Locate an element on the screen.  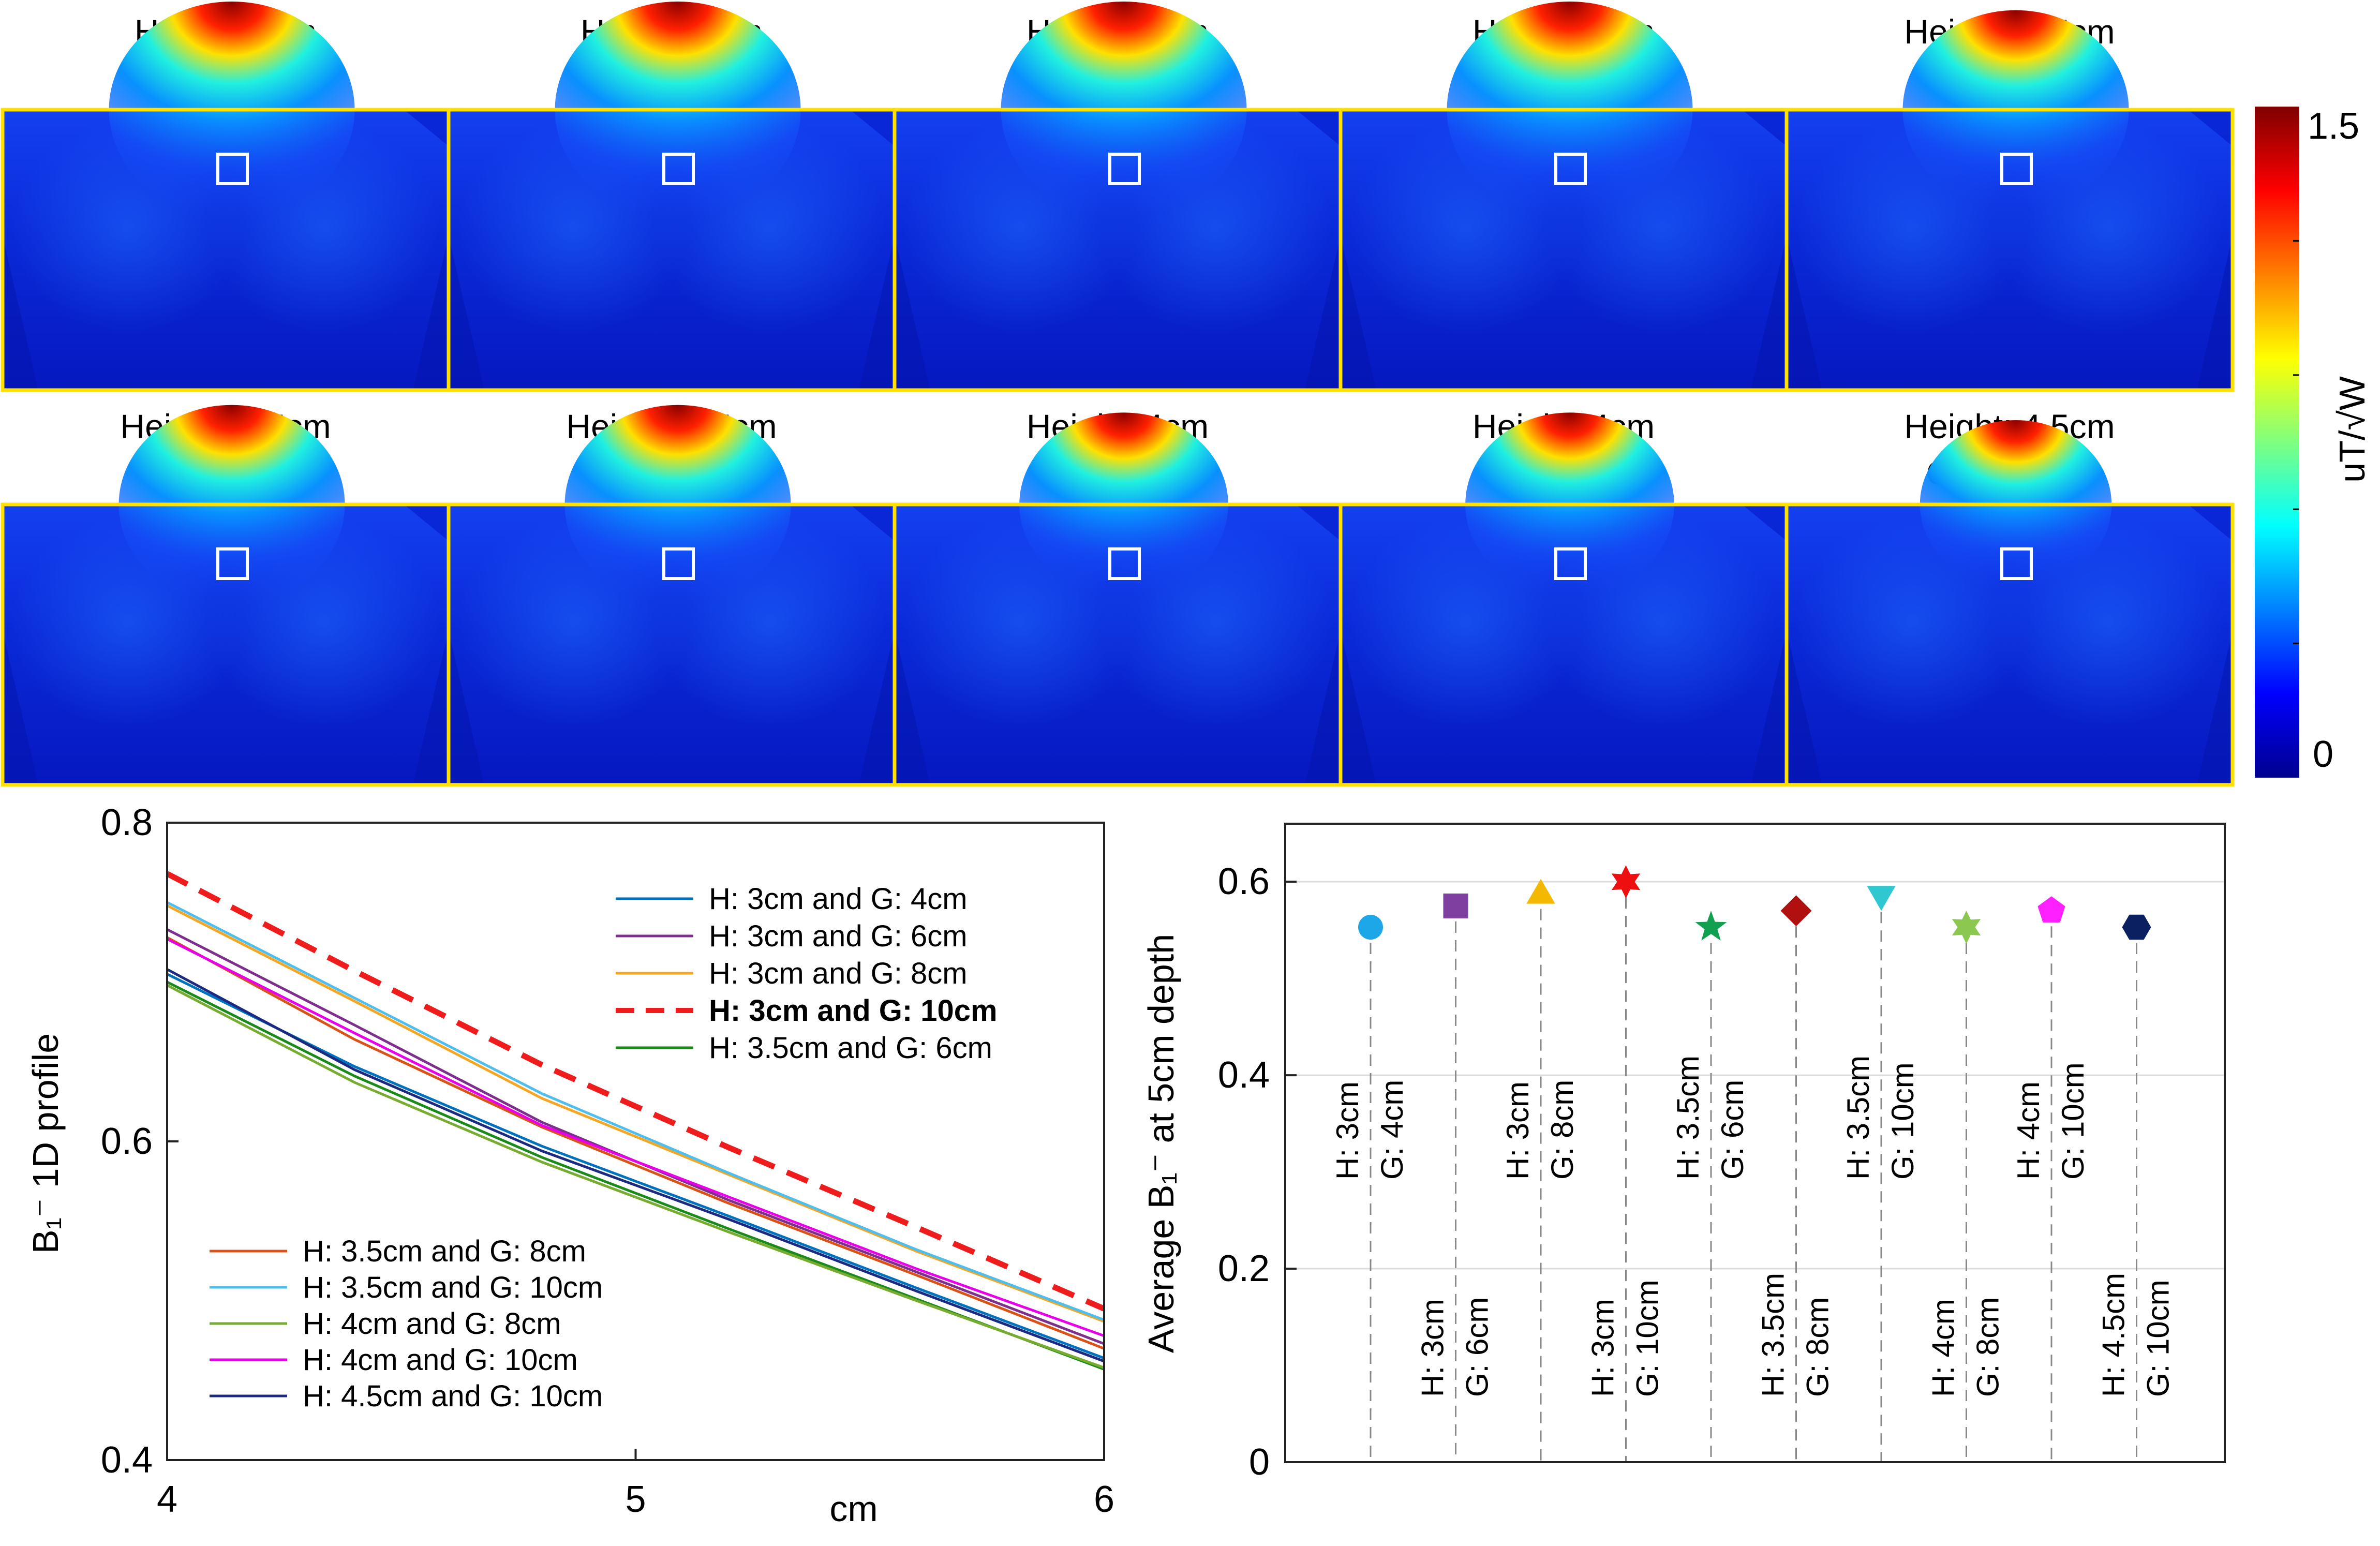
marker-circle is located at coordinates (1370, 927).